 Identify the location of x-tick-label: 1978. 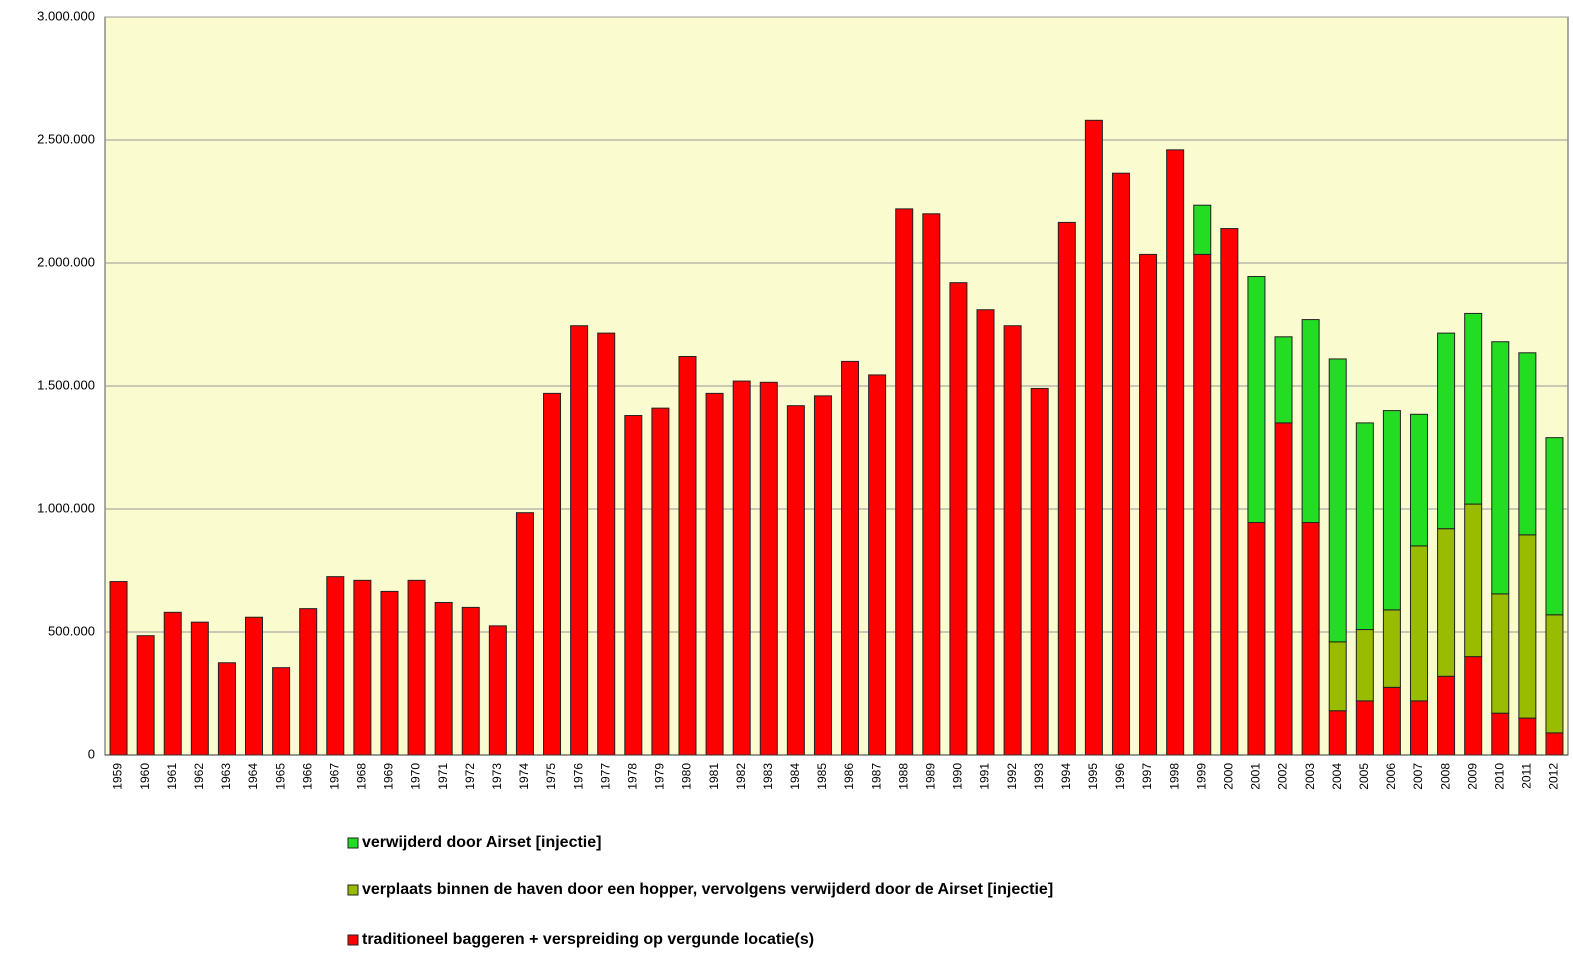
(632, 776).